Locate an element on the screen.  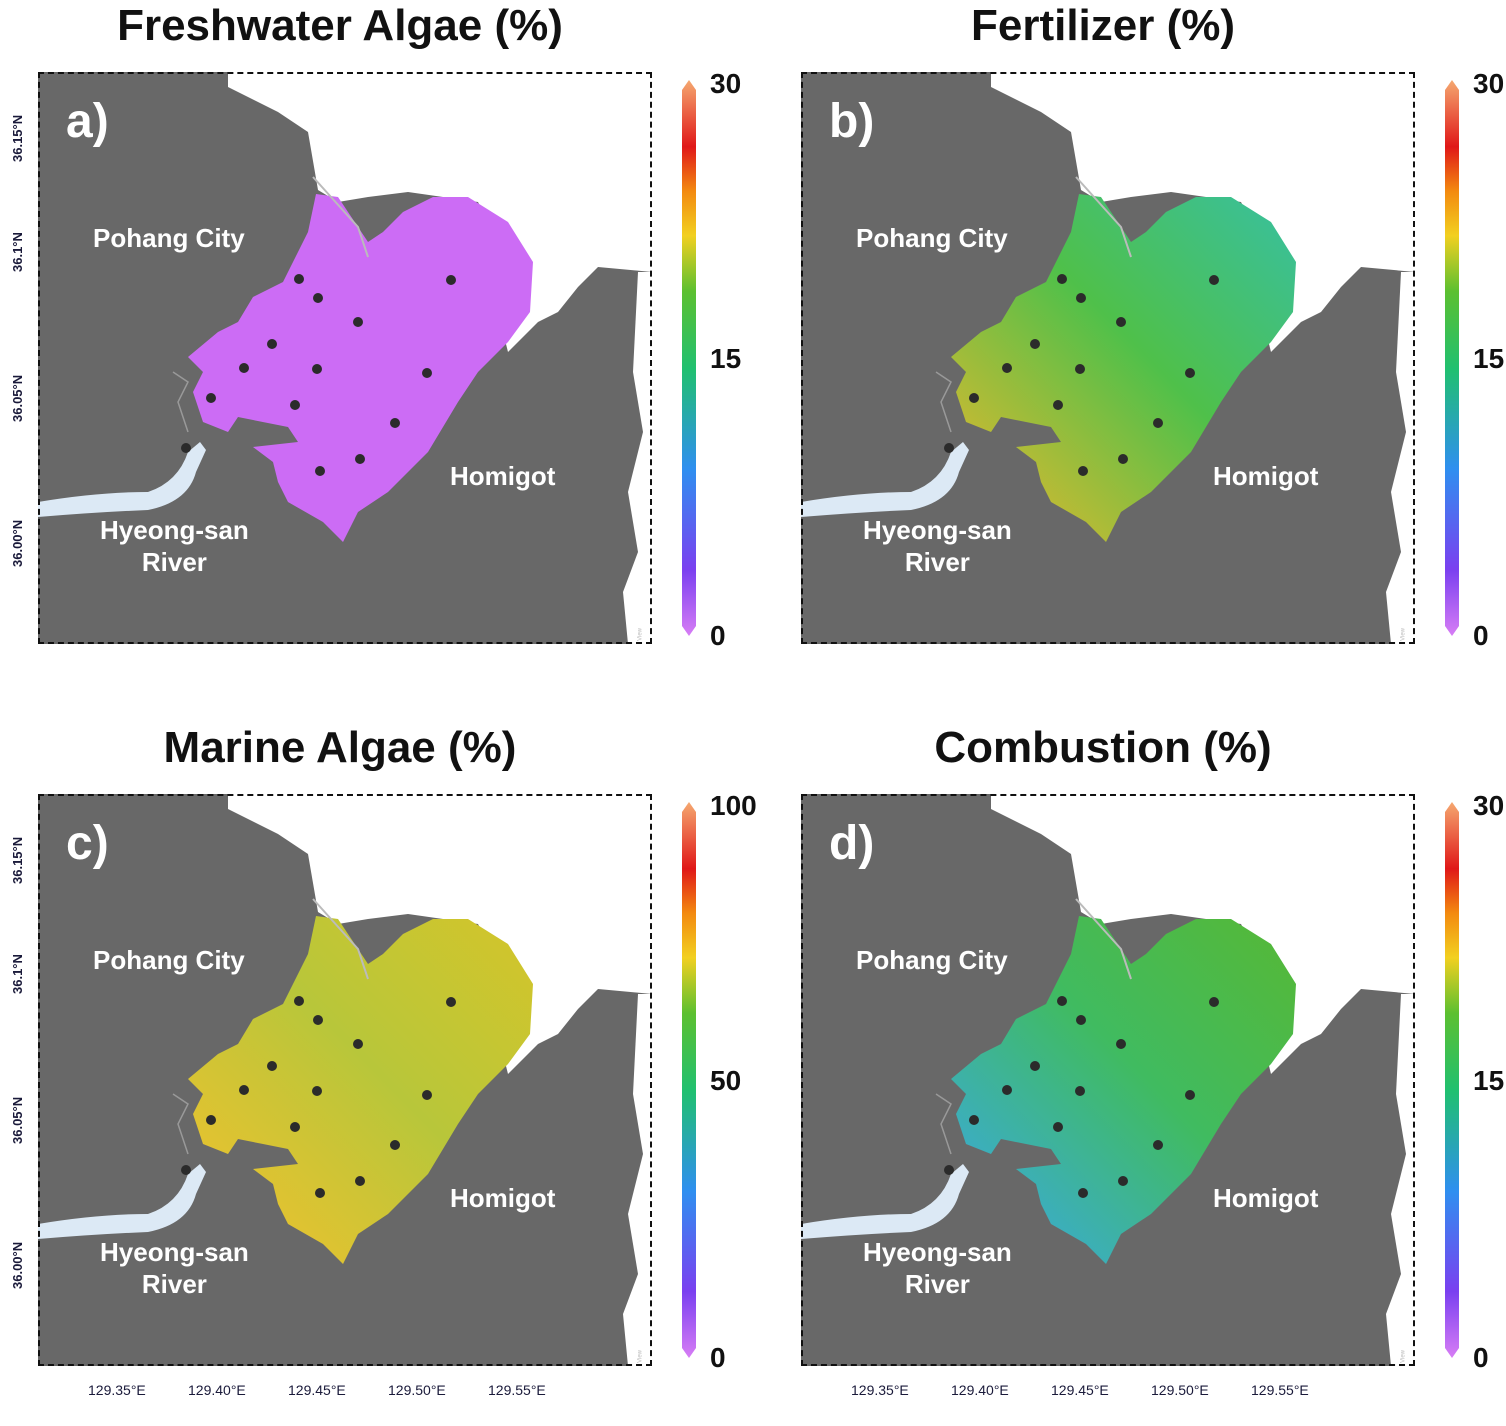
panel-label: c) is located at coordinates (87, 843).